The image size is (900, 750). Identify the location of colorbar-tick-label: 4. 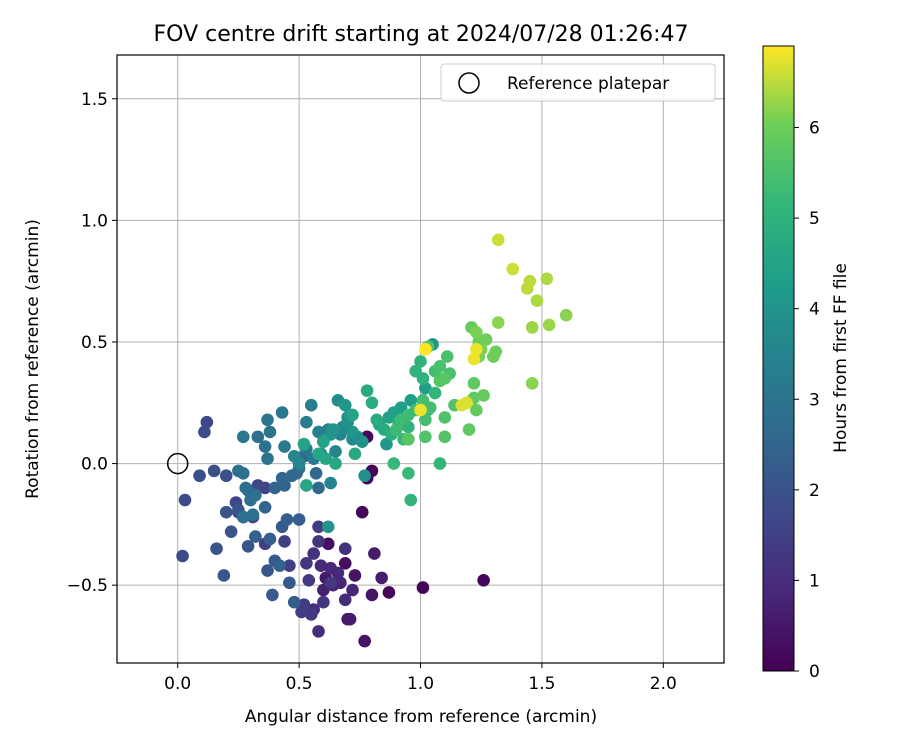
(814, 310).